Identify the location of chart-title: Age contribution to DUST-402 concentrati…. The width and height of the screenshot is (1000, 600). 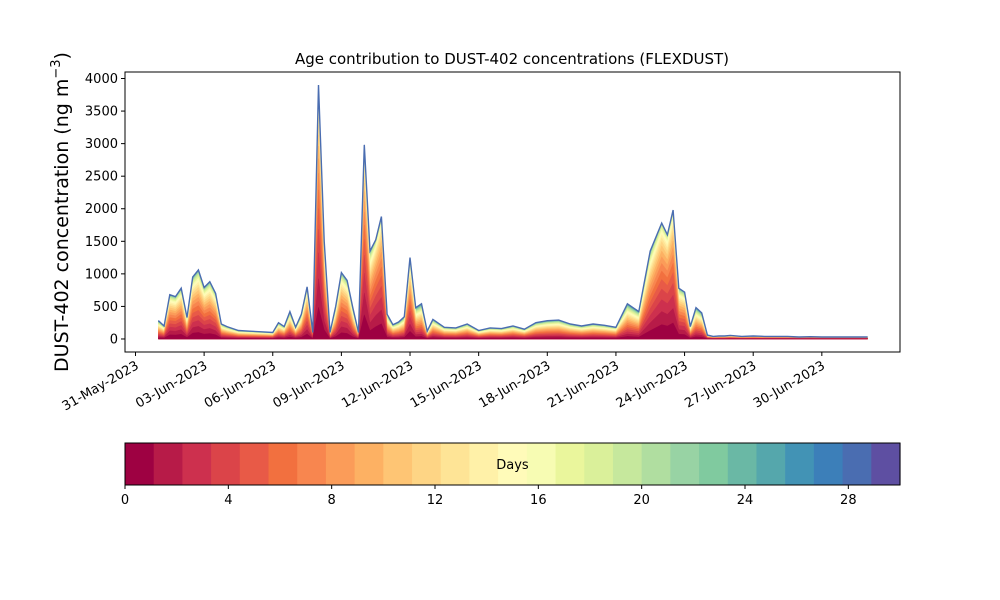
(512, 59).